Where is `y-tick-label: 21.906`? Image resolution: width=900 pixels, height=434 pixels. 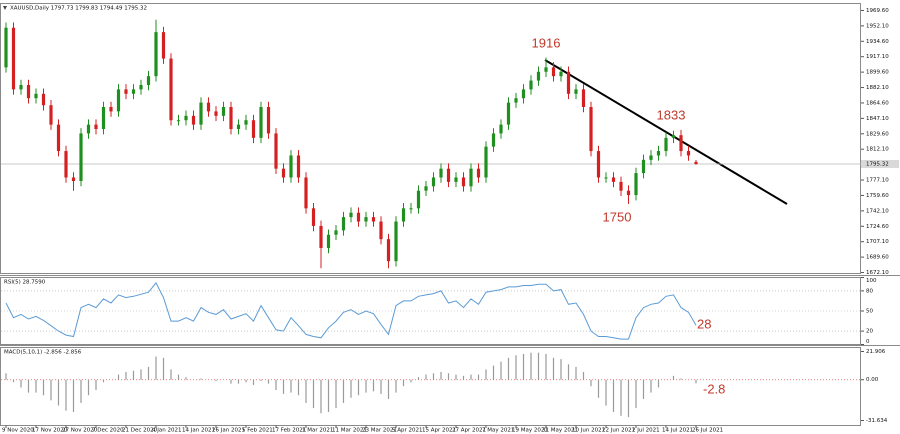
y-tick-label: 21.906 is located at coordinates (876, 352).